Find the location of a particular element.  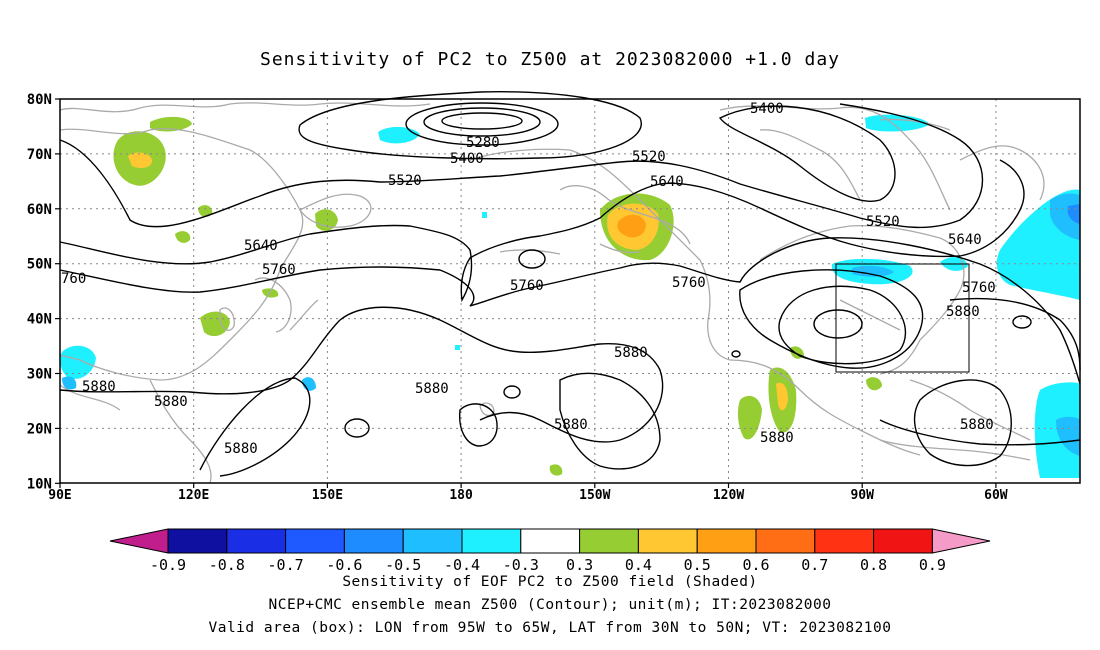

shade-positive-arctic-small is located at coordinates (171, 124).